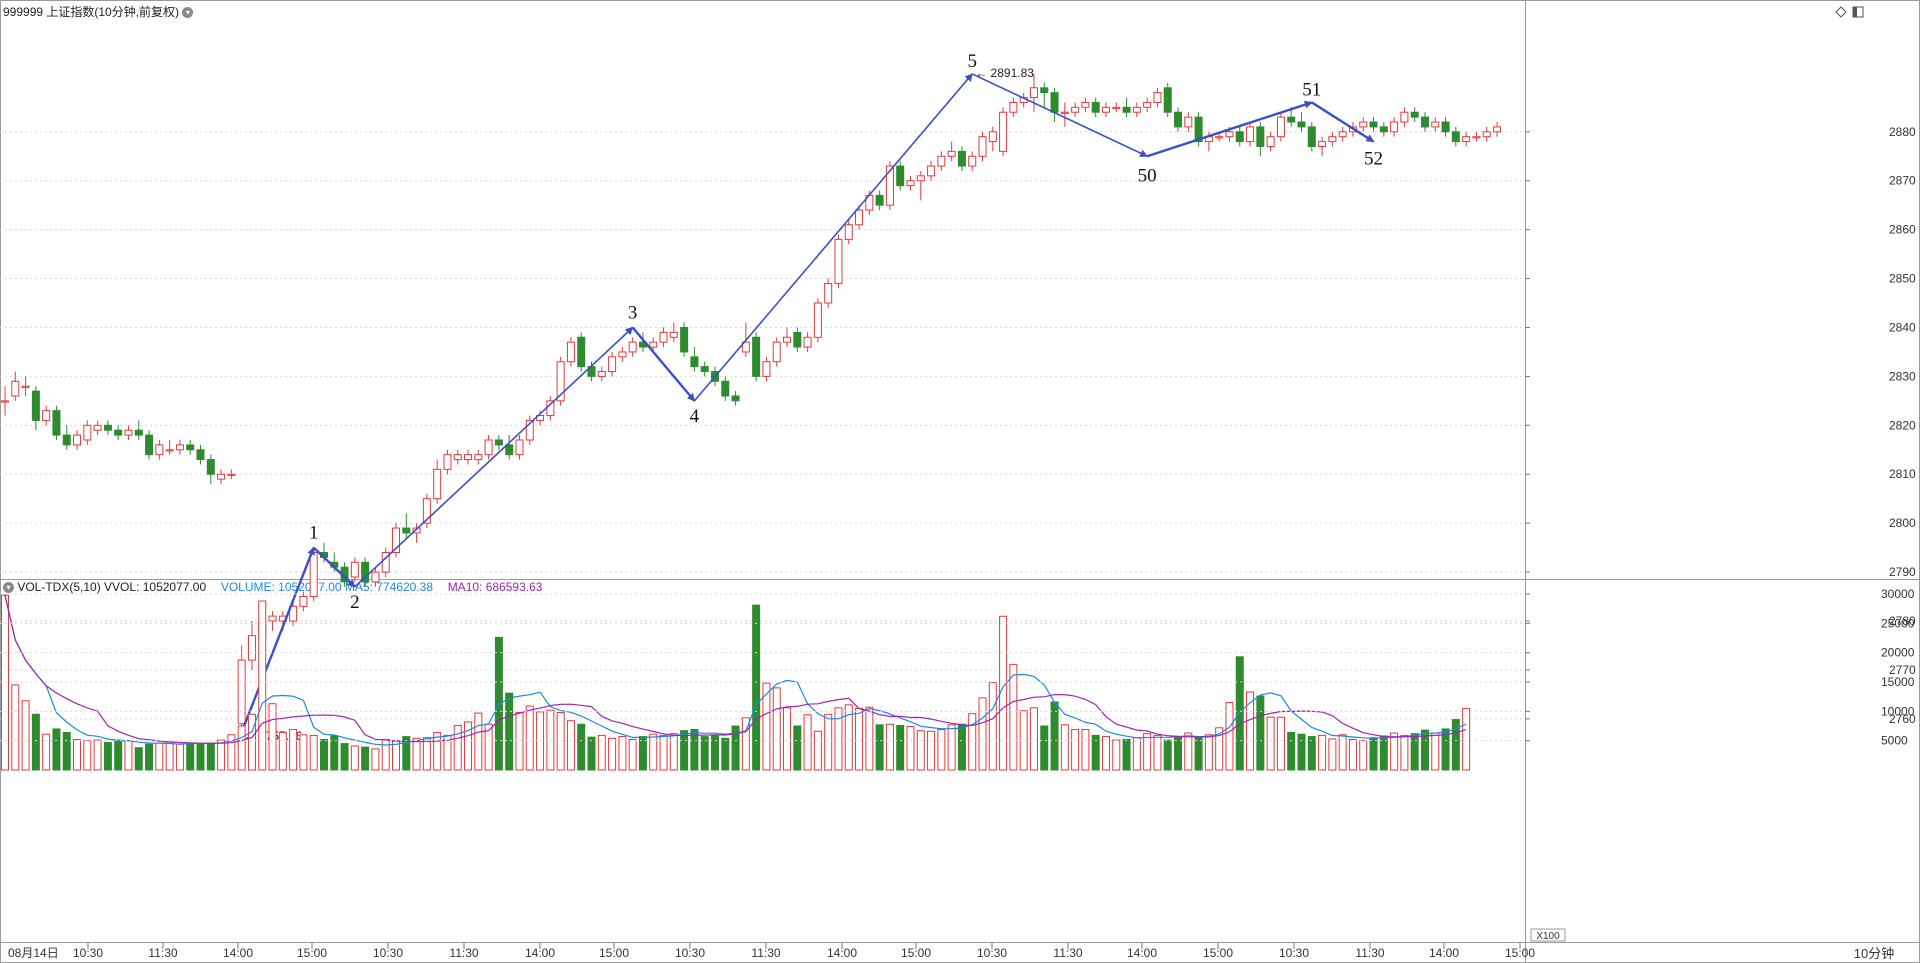 The width and height of the screenshot is (1920, 963). Describe the element at coordinates (1902, 279) in the screenshot. I see `price-tick-label: 2850` at that location.